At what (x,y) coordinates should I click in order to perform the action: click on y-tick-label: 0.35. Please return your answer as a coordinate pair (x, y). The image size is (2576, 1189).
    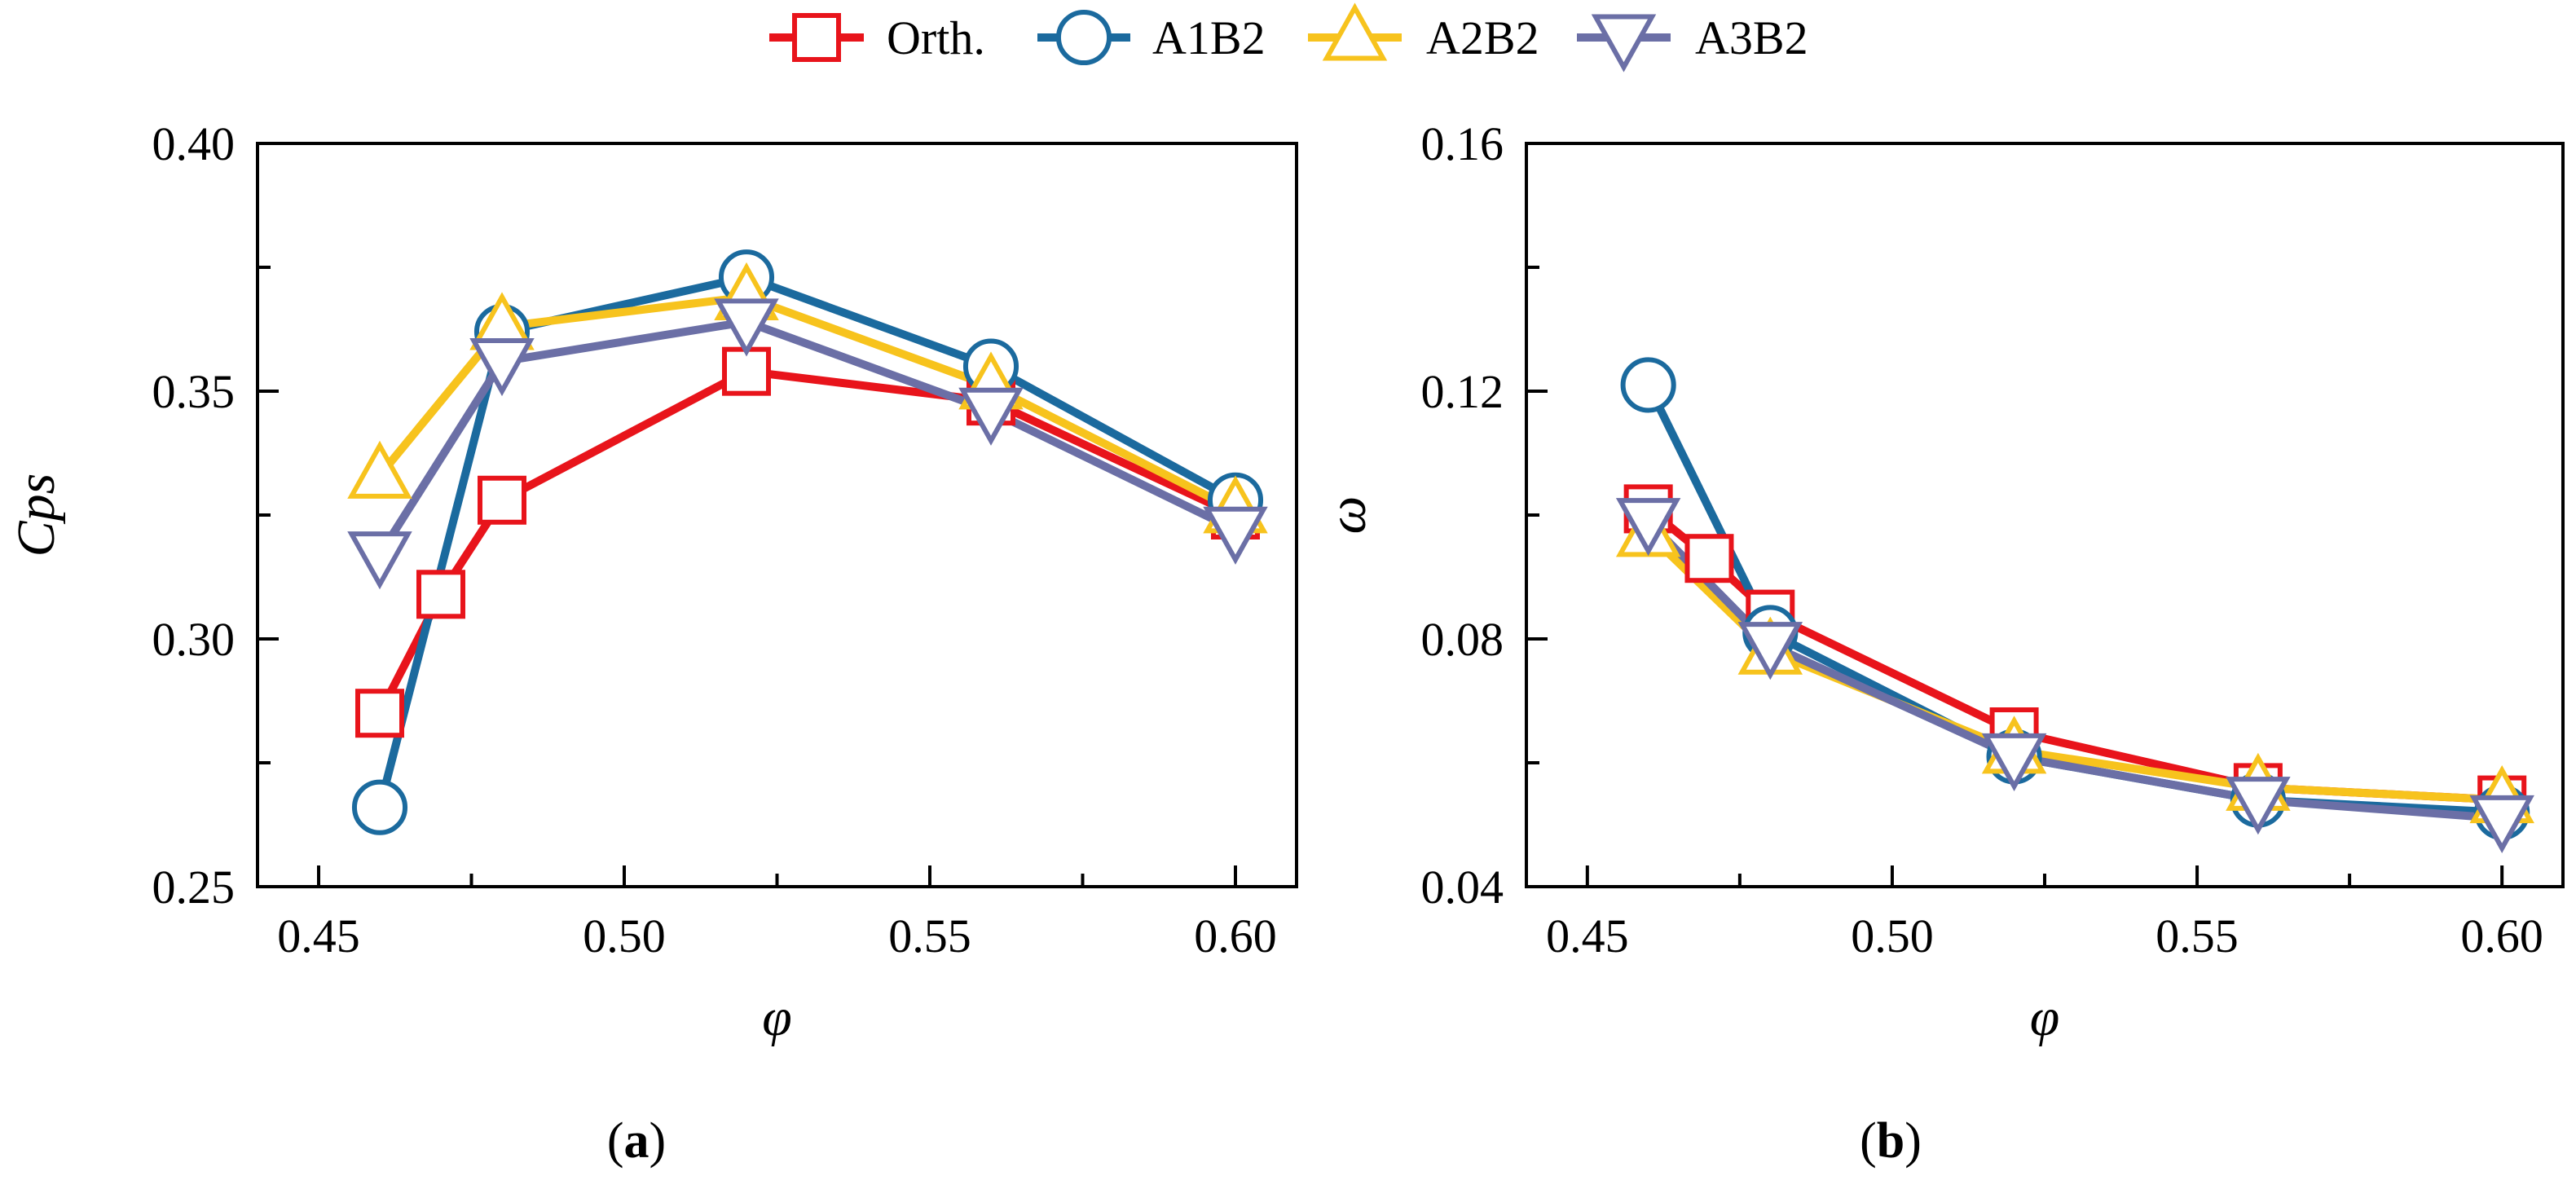
    Looking at the image, I should click on (194, 392).